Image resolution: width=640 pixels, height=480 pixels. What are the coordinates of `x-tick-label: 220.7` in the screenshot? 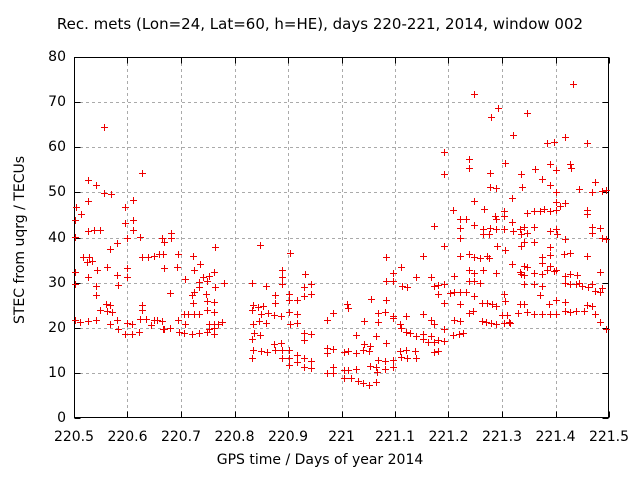 It's located at (181, 437).